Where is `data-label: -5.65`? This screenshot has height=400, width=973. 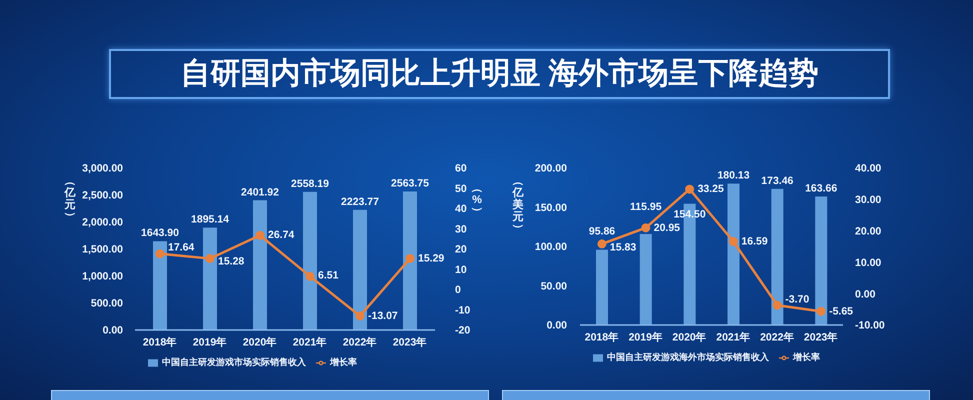 data-label: -5.65 is located at coordinates (841, 311).